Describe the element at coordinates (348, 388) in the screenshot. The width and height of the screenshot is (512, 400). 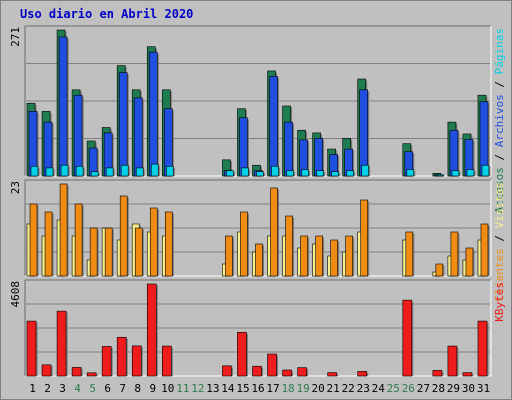
I see `x-tick-label: 22` at that location.